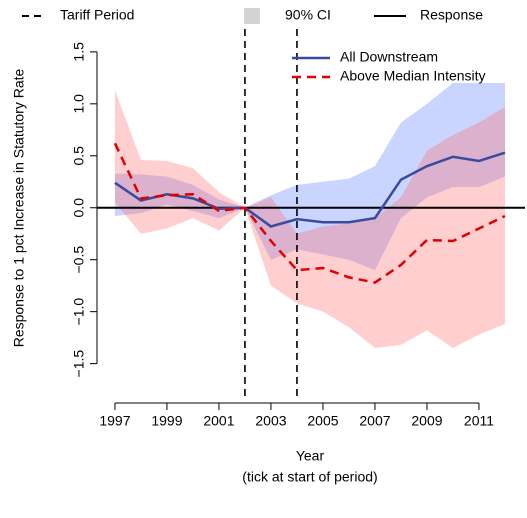 The image size is (527, 518). What do you see at coordinates (374, 421) in the screenshot?
I see `x-tick-label: 2007` at bounding box center [374, 421].